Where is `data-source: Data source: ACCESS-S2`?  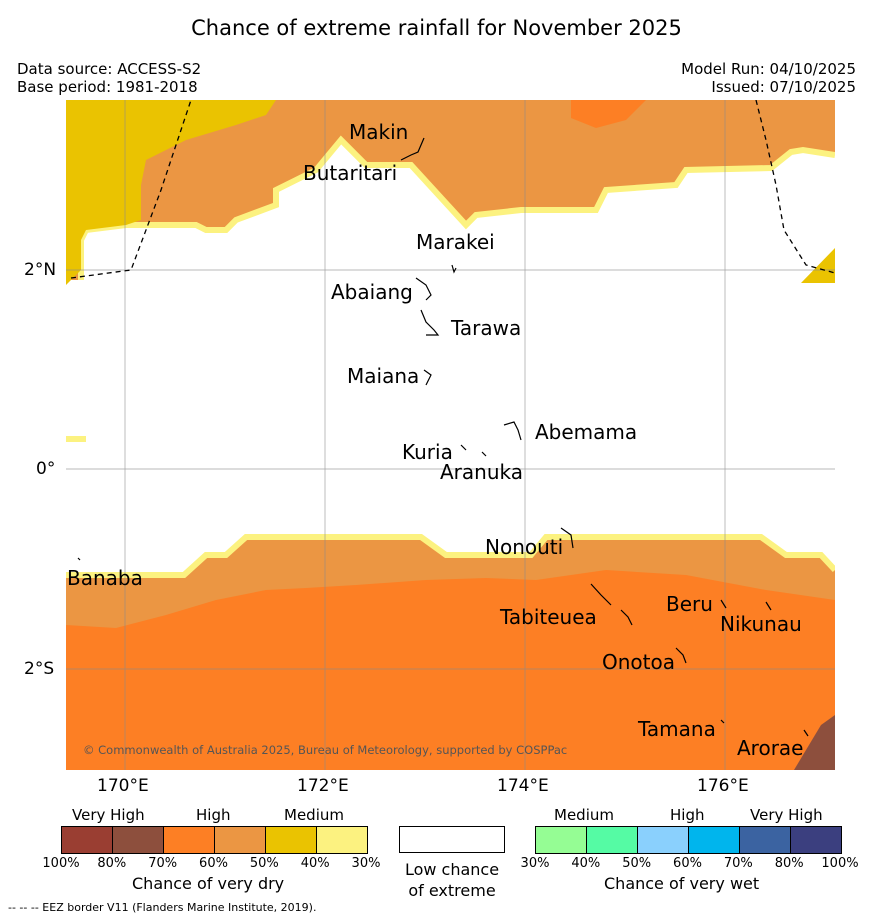 data-source: Data source: ACCESS-S2 is located at coordinates (109, 69).